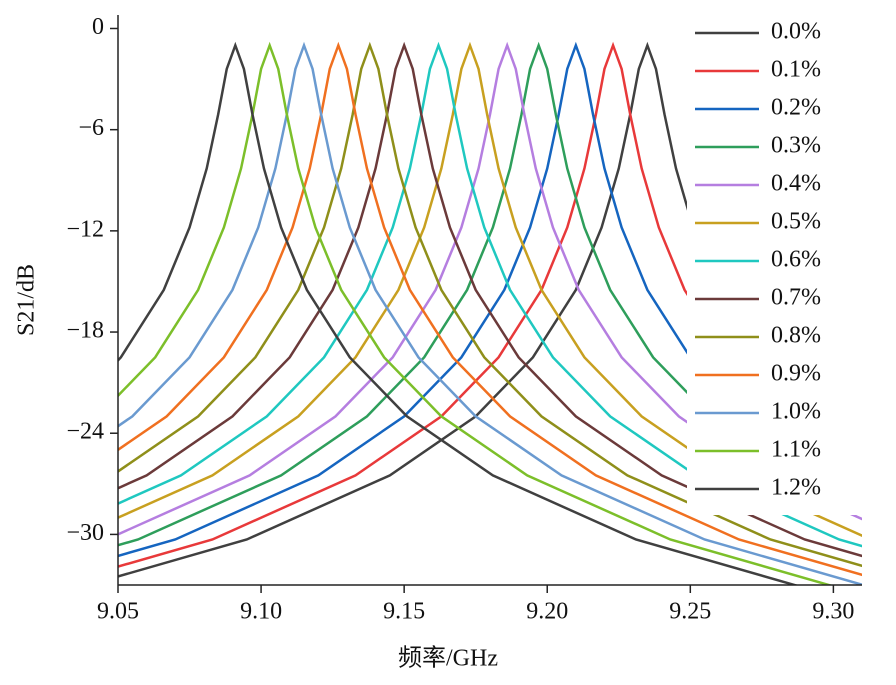  Describe the element at coordinates (796, 146) in the screenshot. I see `legend-label: 0.3%` at that location.